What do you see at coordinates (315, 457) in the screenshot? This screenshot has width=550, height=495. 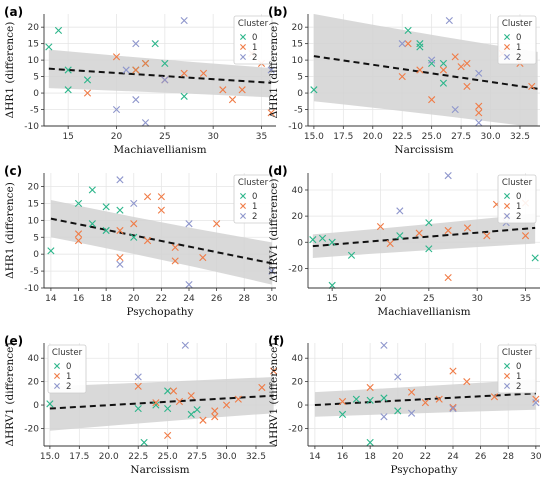 I see `x-tick-label: 14` at bounding box center [315, 457].